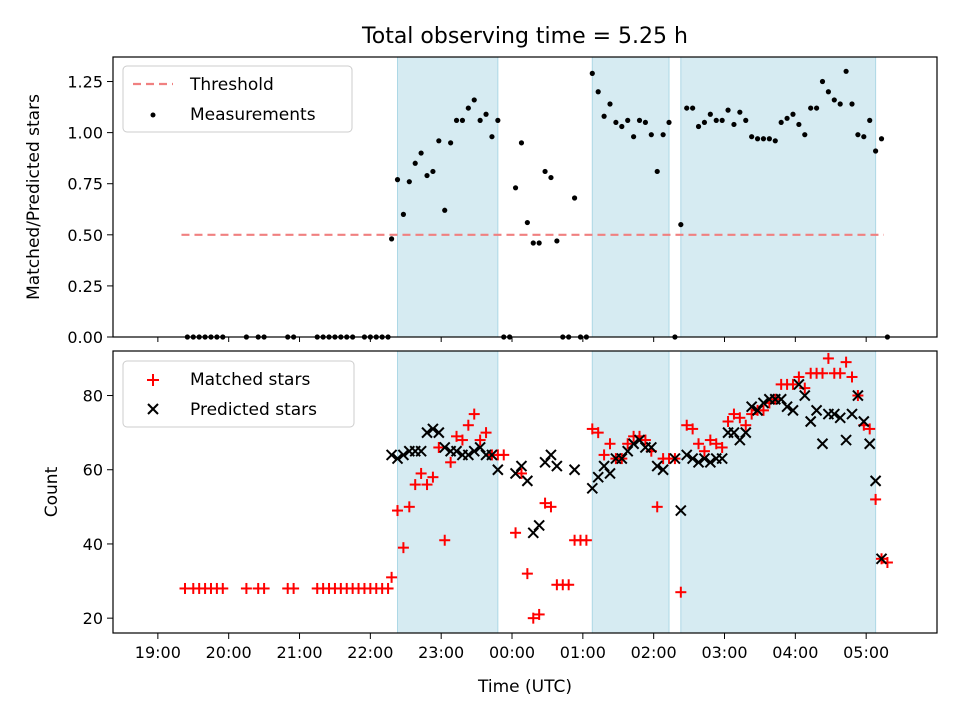 Image resolution: width=960 pixels, height=720 pixels. I want to click on top-y-tick-label: 0.00, so click(85, 337).